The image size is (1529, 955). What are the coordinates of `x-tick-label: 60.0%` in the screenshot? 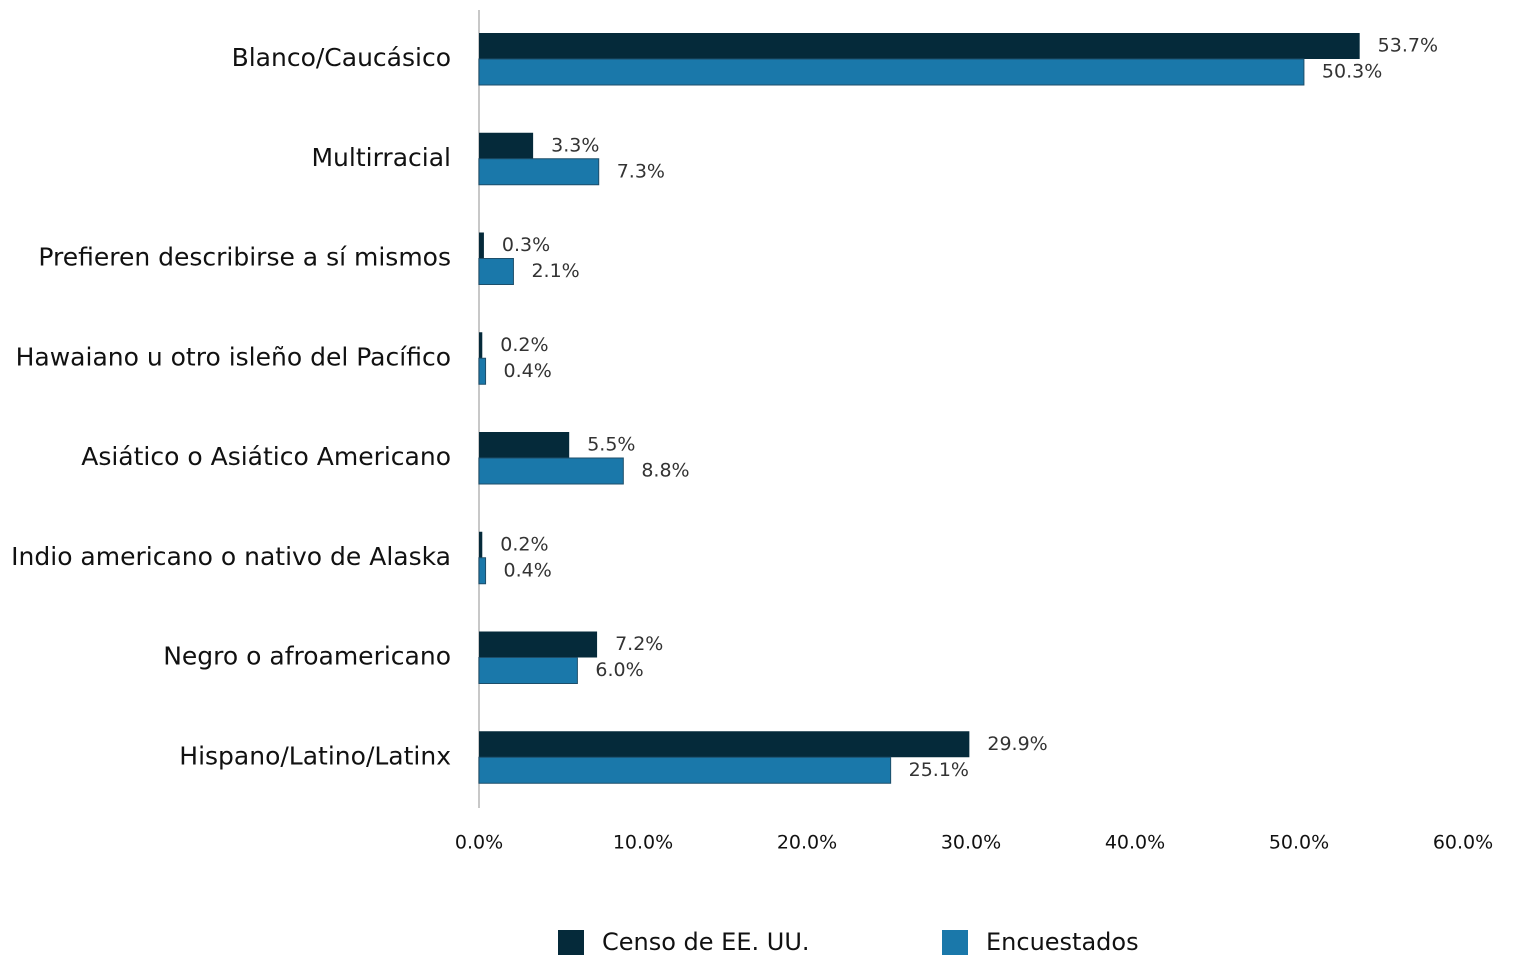 It's located at (1463, 843).